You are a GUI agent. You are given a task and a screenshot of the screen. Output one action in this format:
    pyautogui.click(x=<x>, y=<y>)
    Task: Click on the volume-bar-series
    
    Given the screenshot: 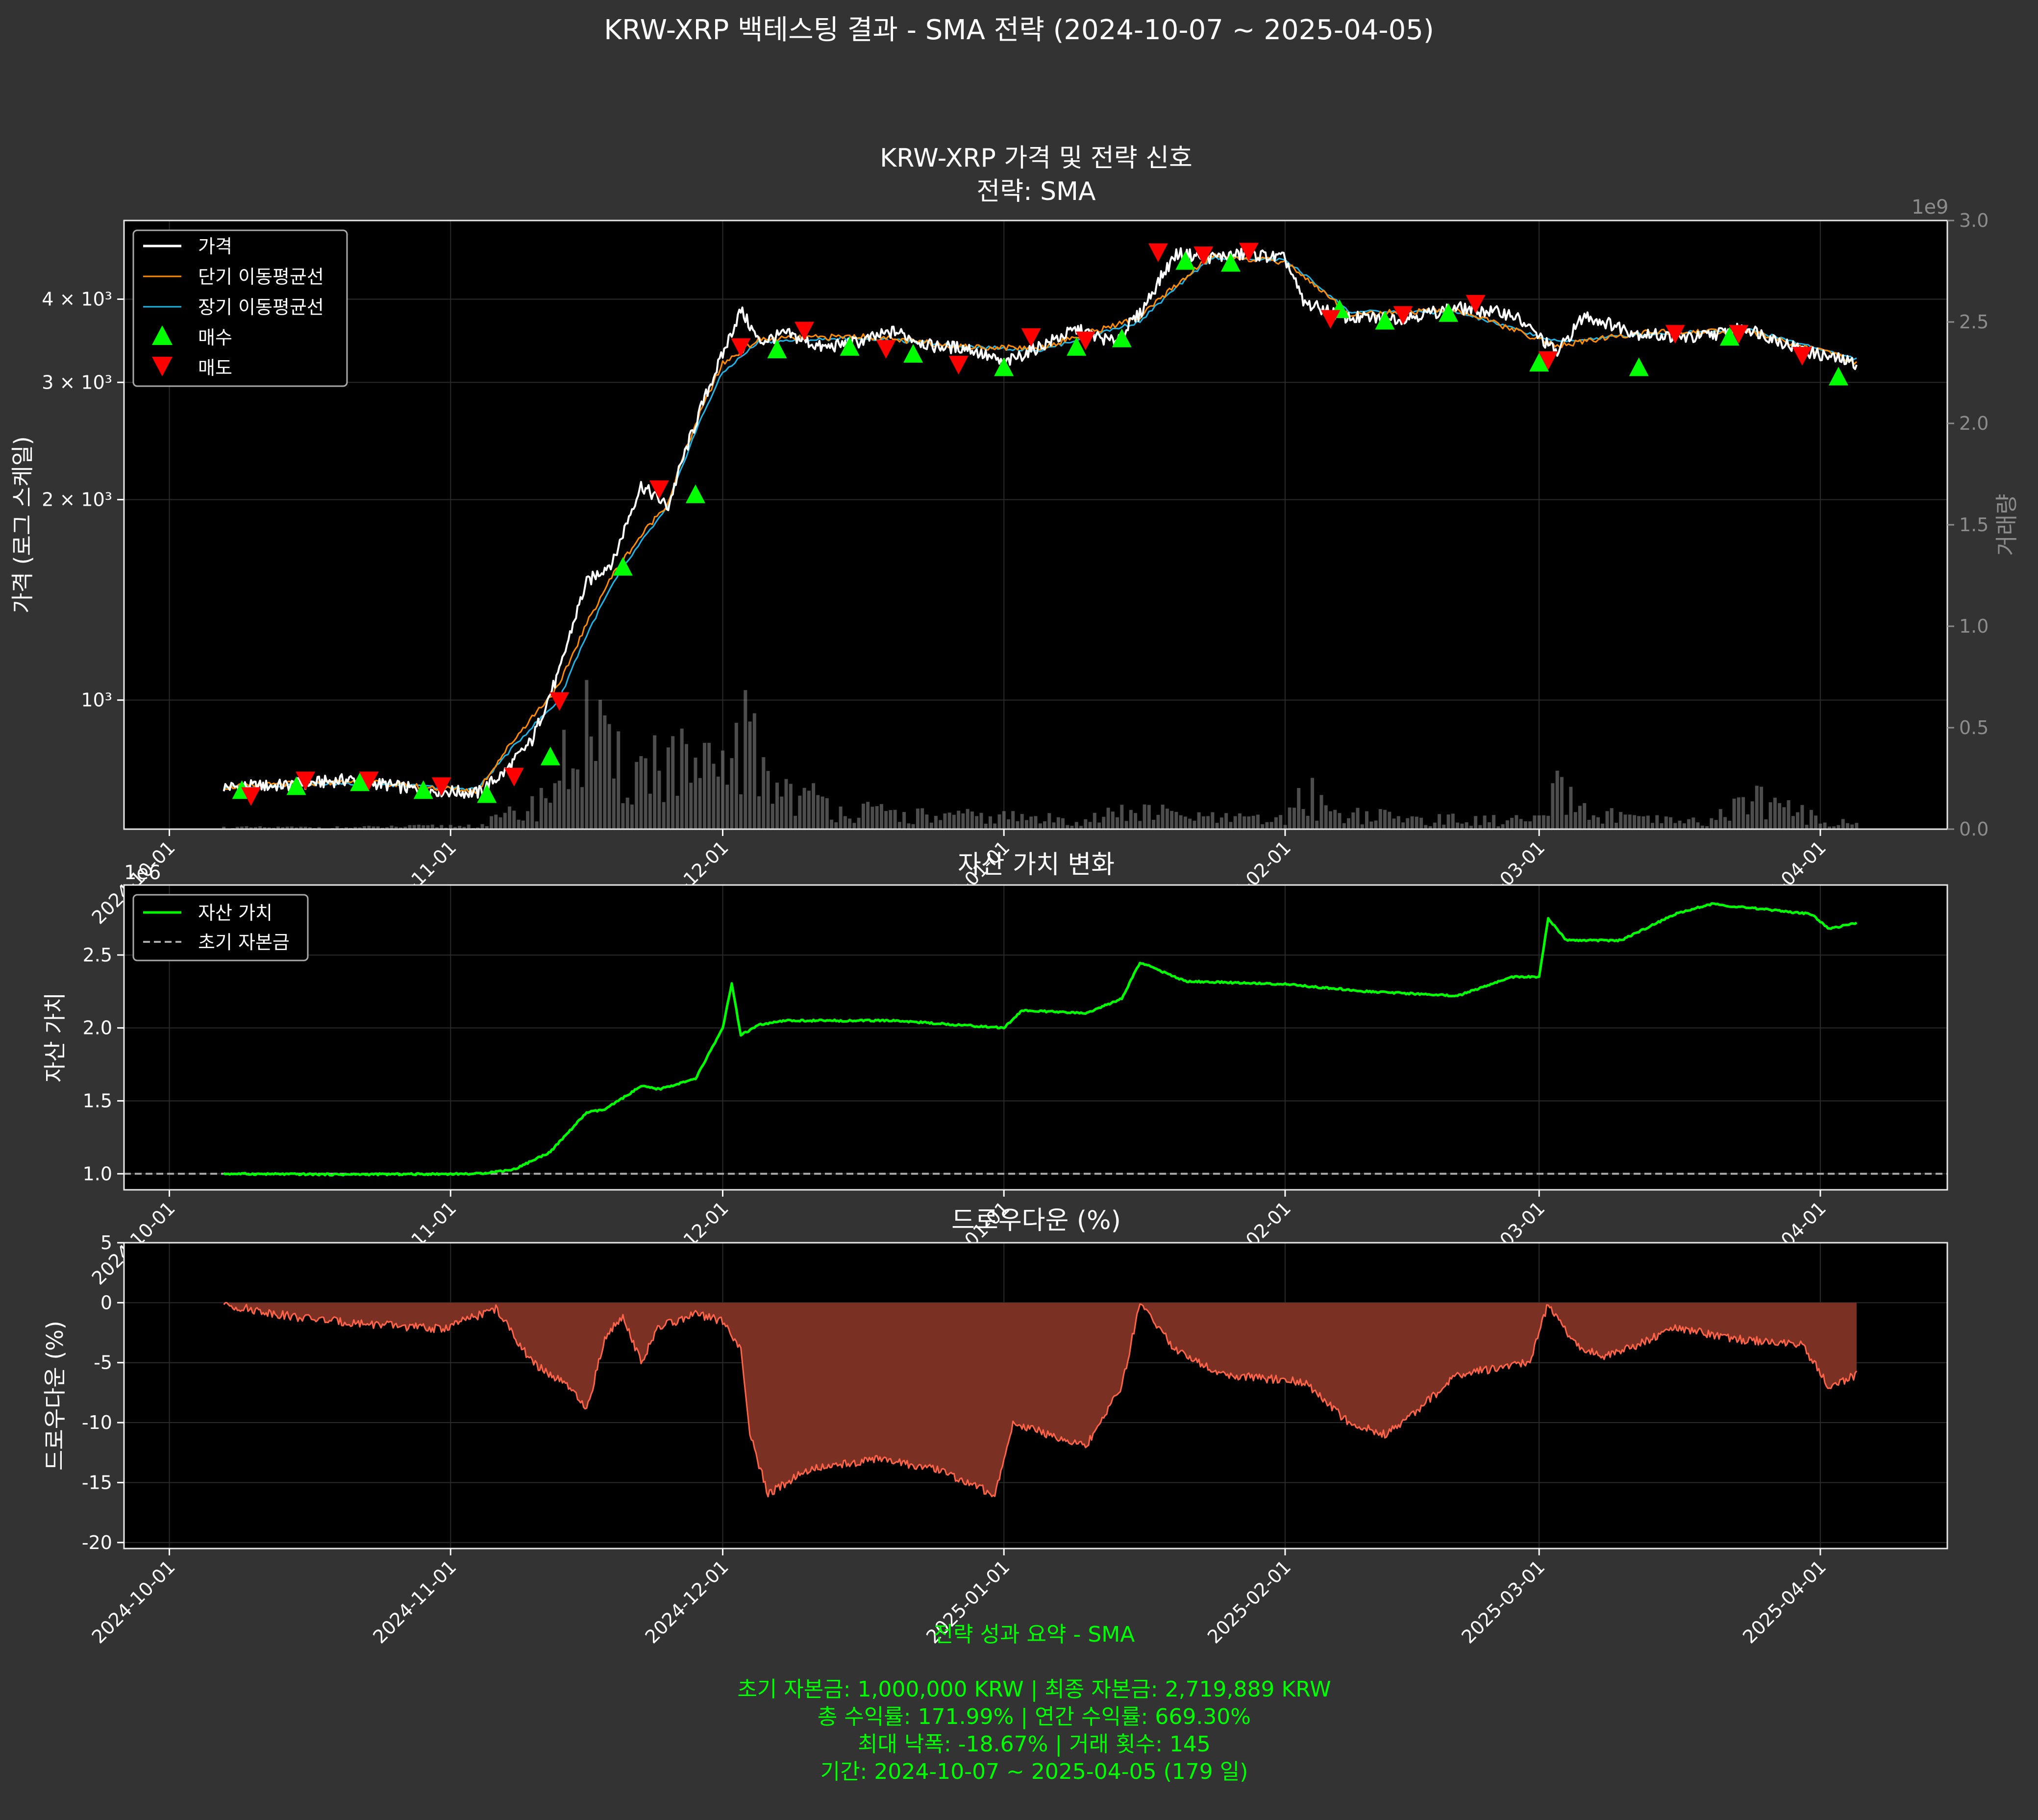 What is the action you would take?
    pyautogui.click(x=1040, y=754)
    